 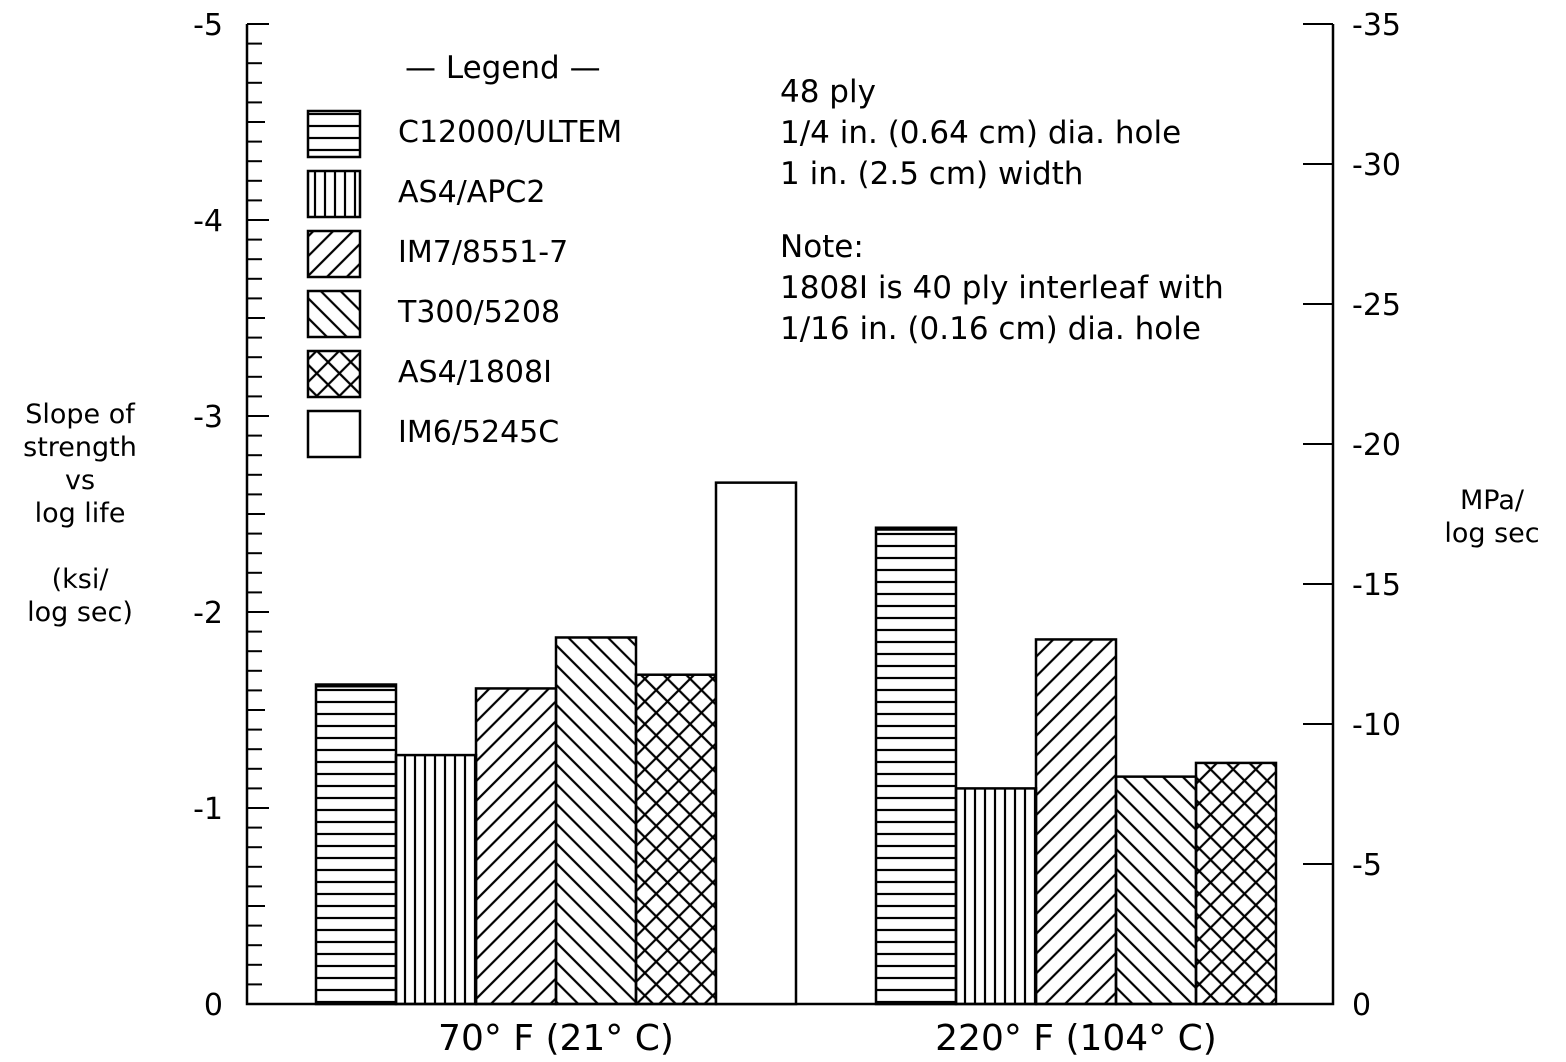 I want to click on axis-label-line, so click(x=80, y=546).